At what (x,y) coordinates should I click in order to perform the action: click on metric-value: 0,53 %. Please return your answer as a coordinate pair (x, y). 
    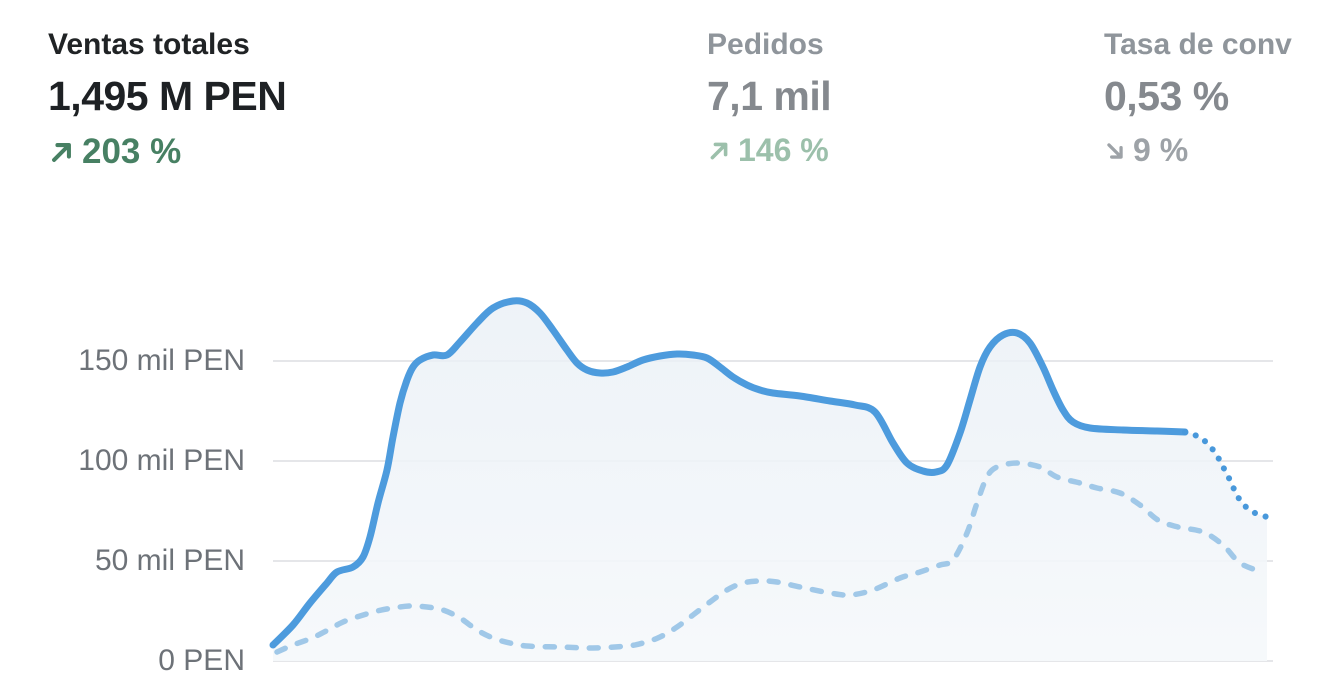
    Looking at the image, I should click on (1166, 96).